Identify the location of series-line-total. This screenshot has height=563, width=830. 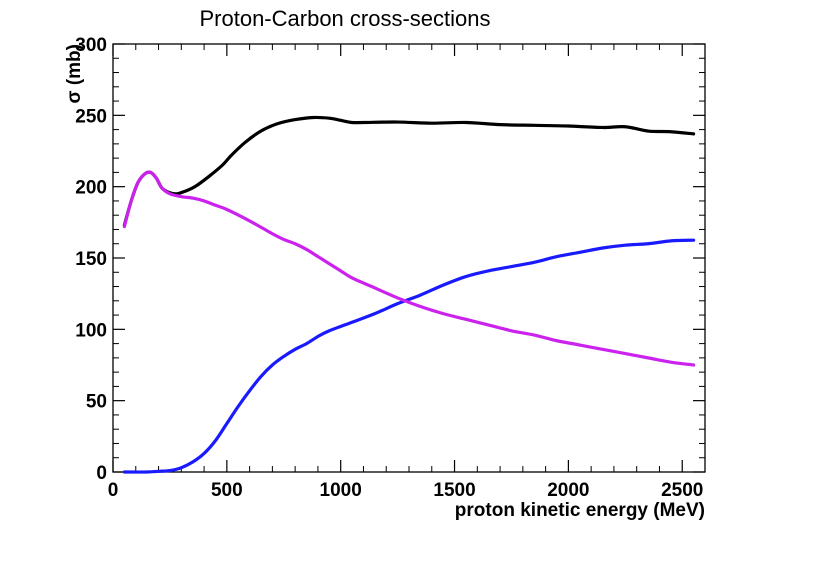
(409, 171).